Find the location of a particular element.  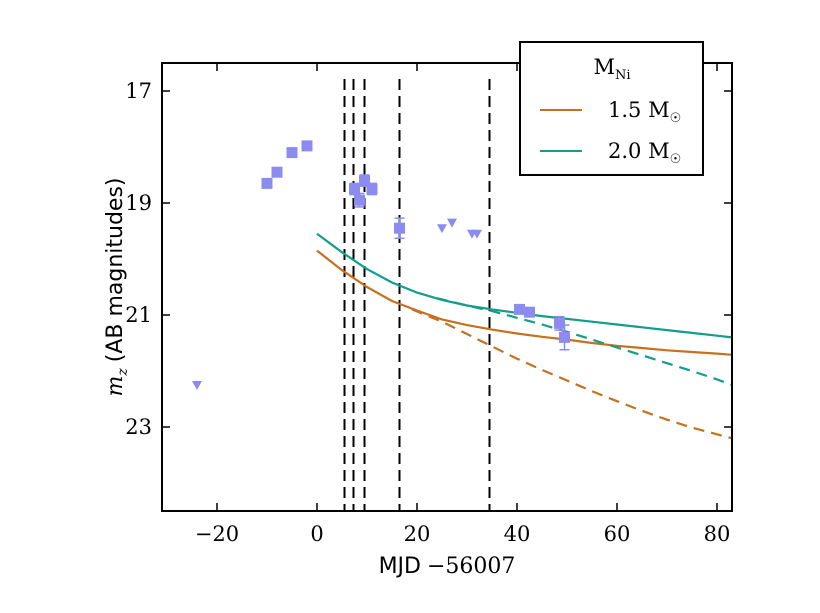

reference-lines is located at coordinates (417, 295).